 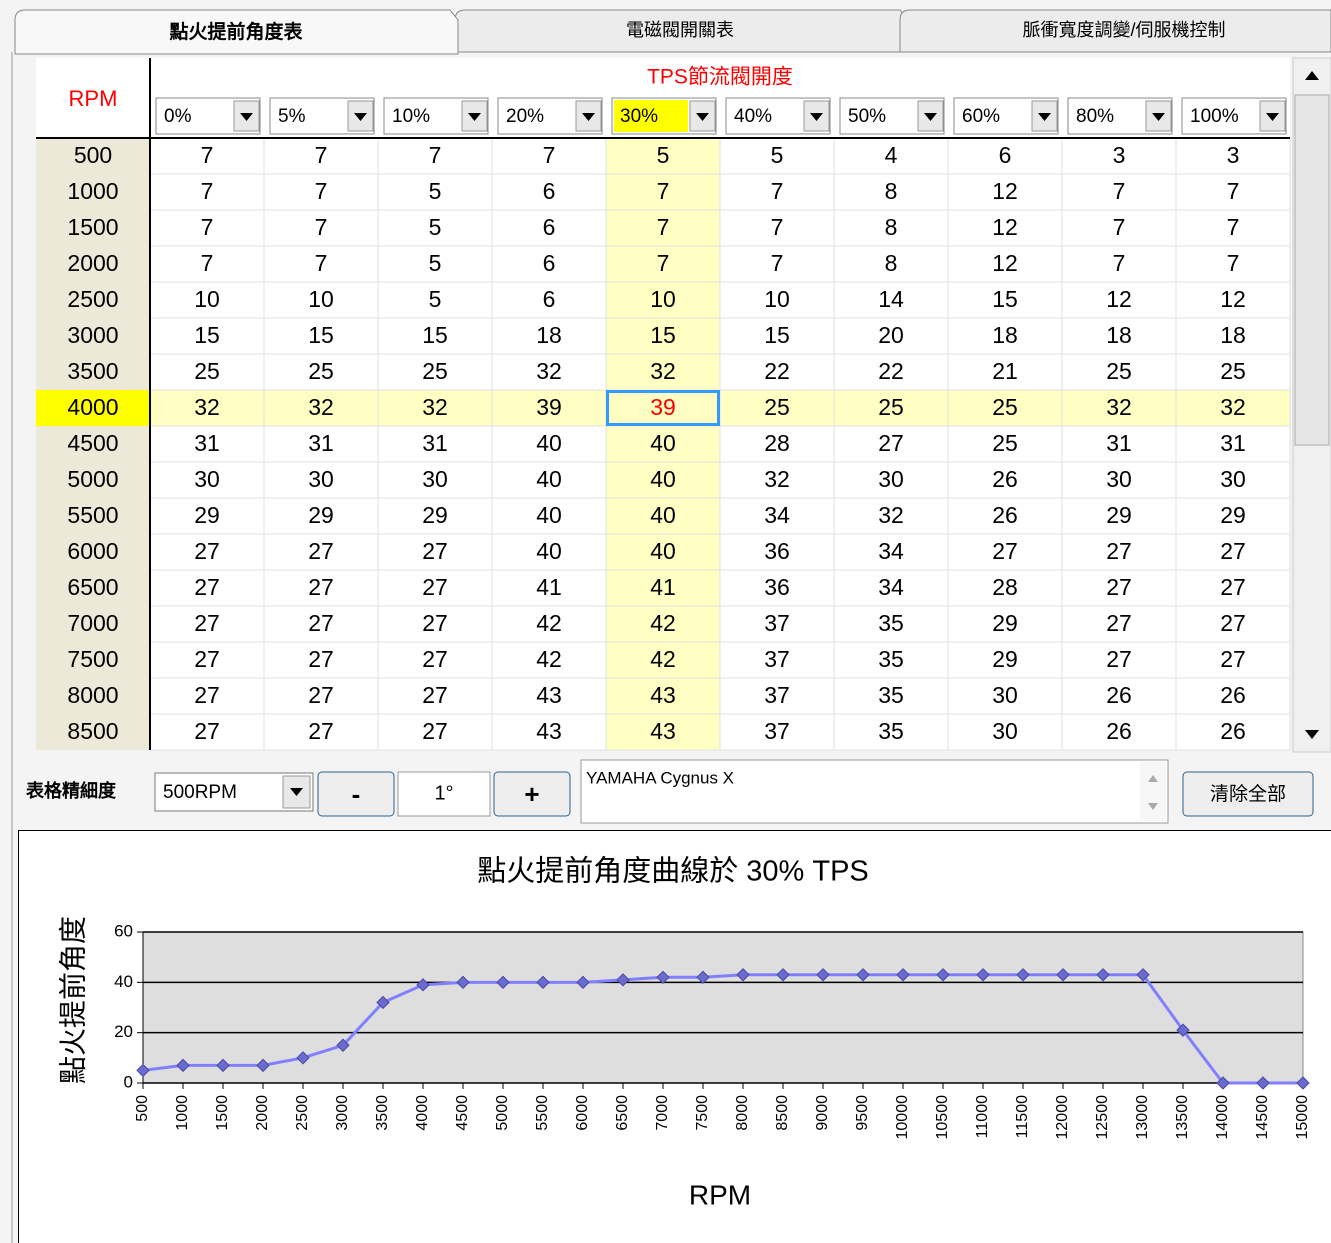 What do you see at coordinates (702, 116) in the screenshot?
I see `dropdown-button` at bounding box center [702, 116].